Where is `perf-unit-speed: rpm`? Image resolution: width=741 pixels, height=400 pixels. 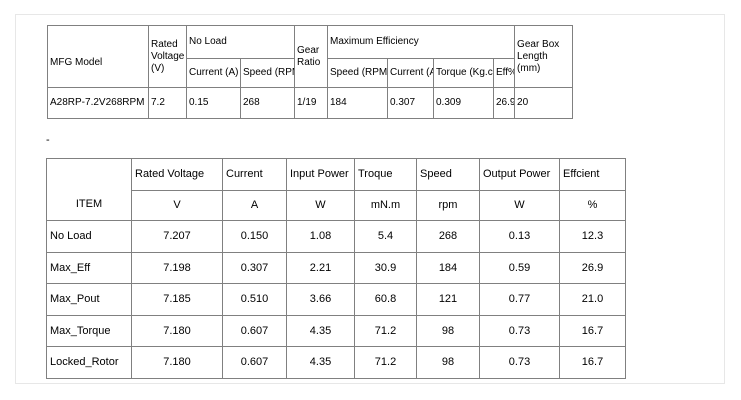 perf-unit-speed: rpm is located at coordinates (448, 205).